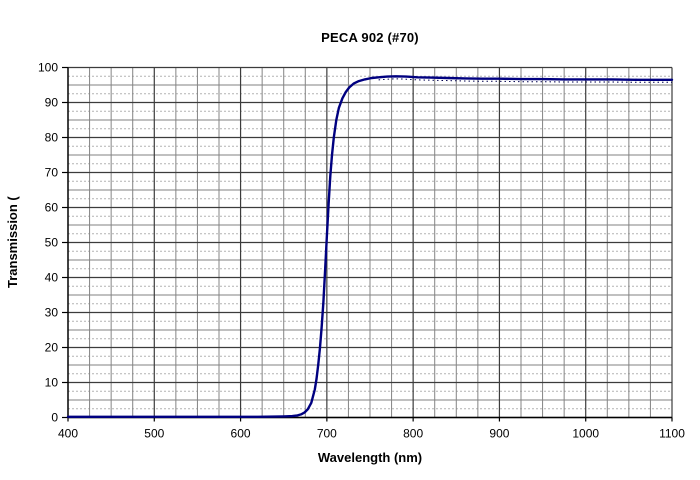  I want to click on x-axis-title: Wavelength (nm), so click(370, 457).